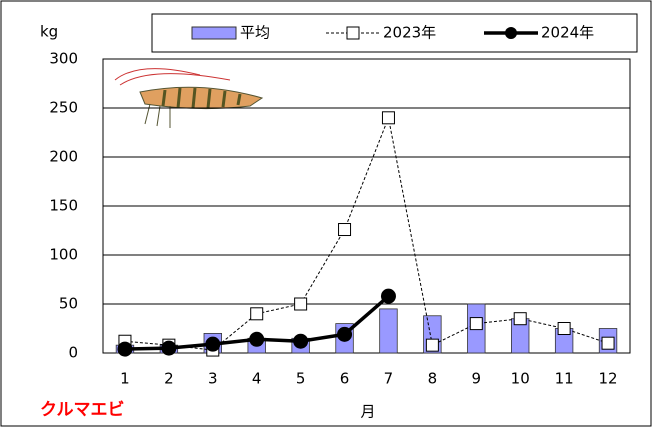  Describe the element at coordinates (388, 331) in the screenshot. I see `bar` at that location.